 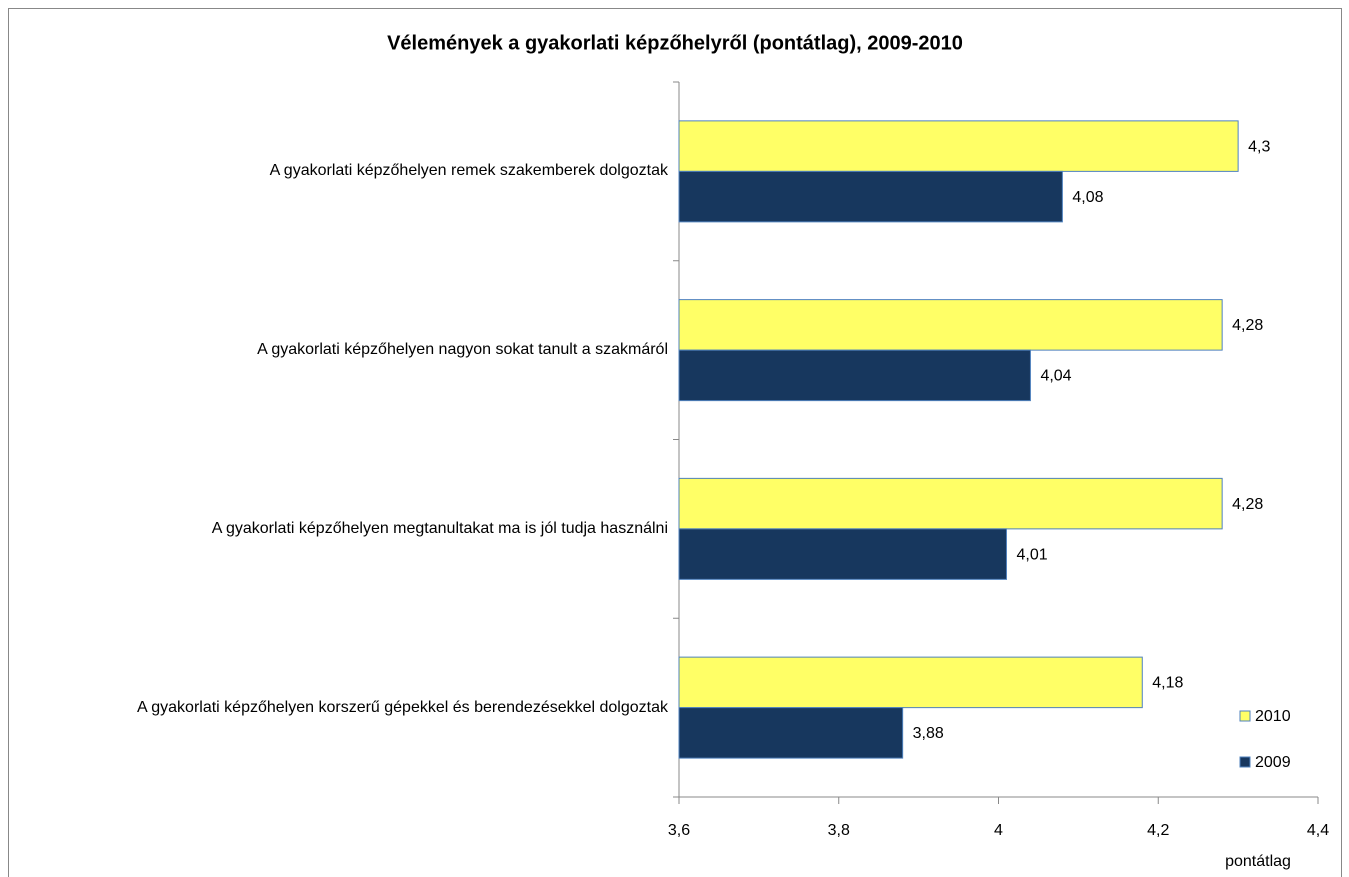 I want to click on x-tick-label: 4,4, so click(x=1318, y=830).